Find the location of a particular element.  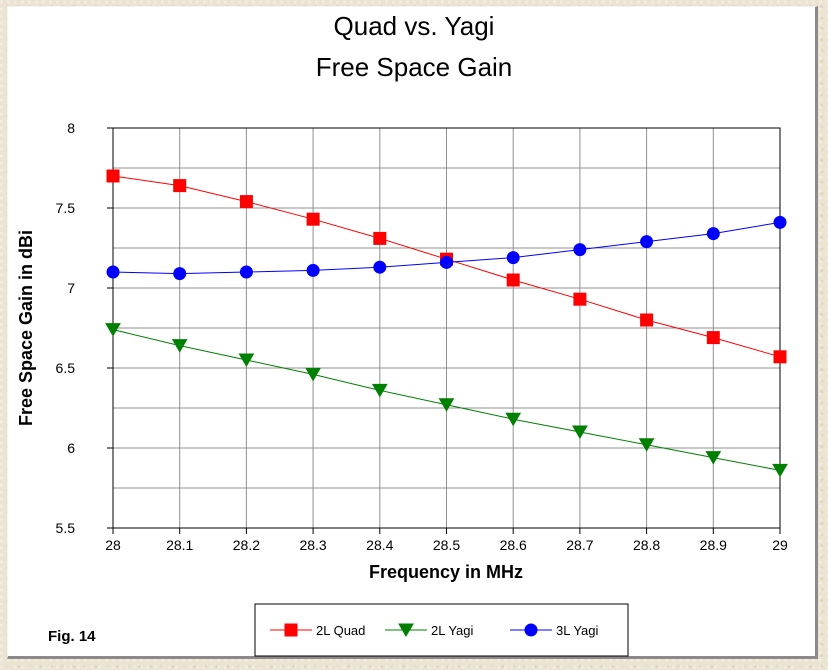

x-axis-label: Frequency in MHz is located at coordinates (446, 572).